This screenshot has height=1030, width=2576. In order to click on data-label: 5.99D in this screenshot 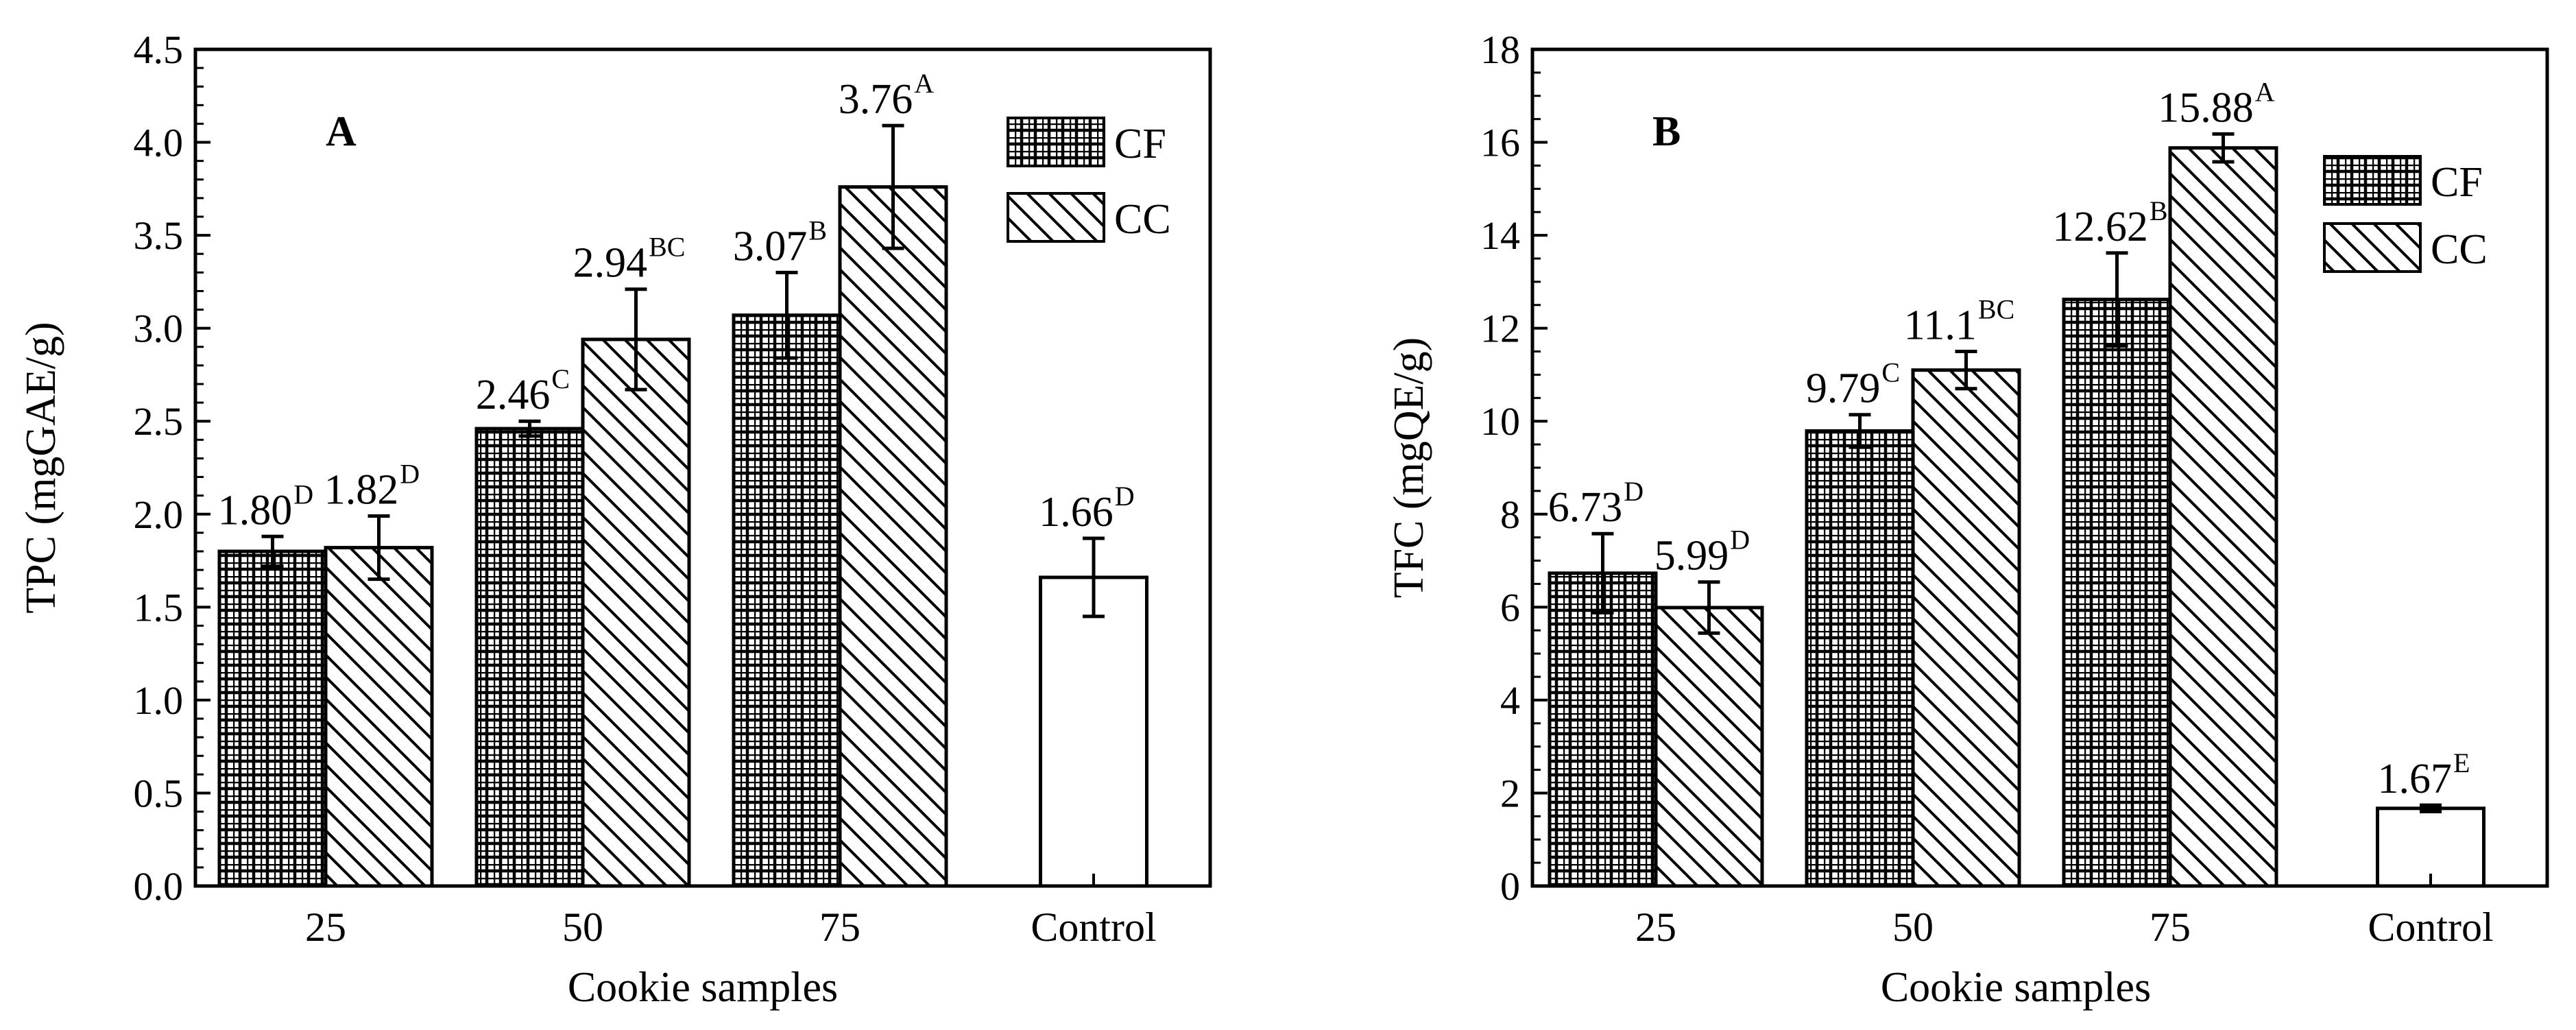, I will do `click(1702, 552)`.